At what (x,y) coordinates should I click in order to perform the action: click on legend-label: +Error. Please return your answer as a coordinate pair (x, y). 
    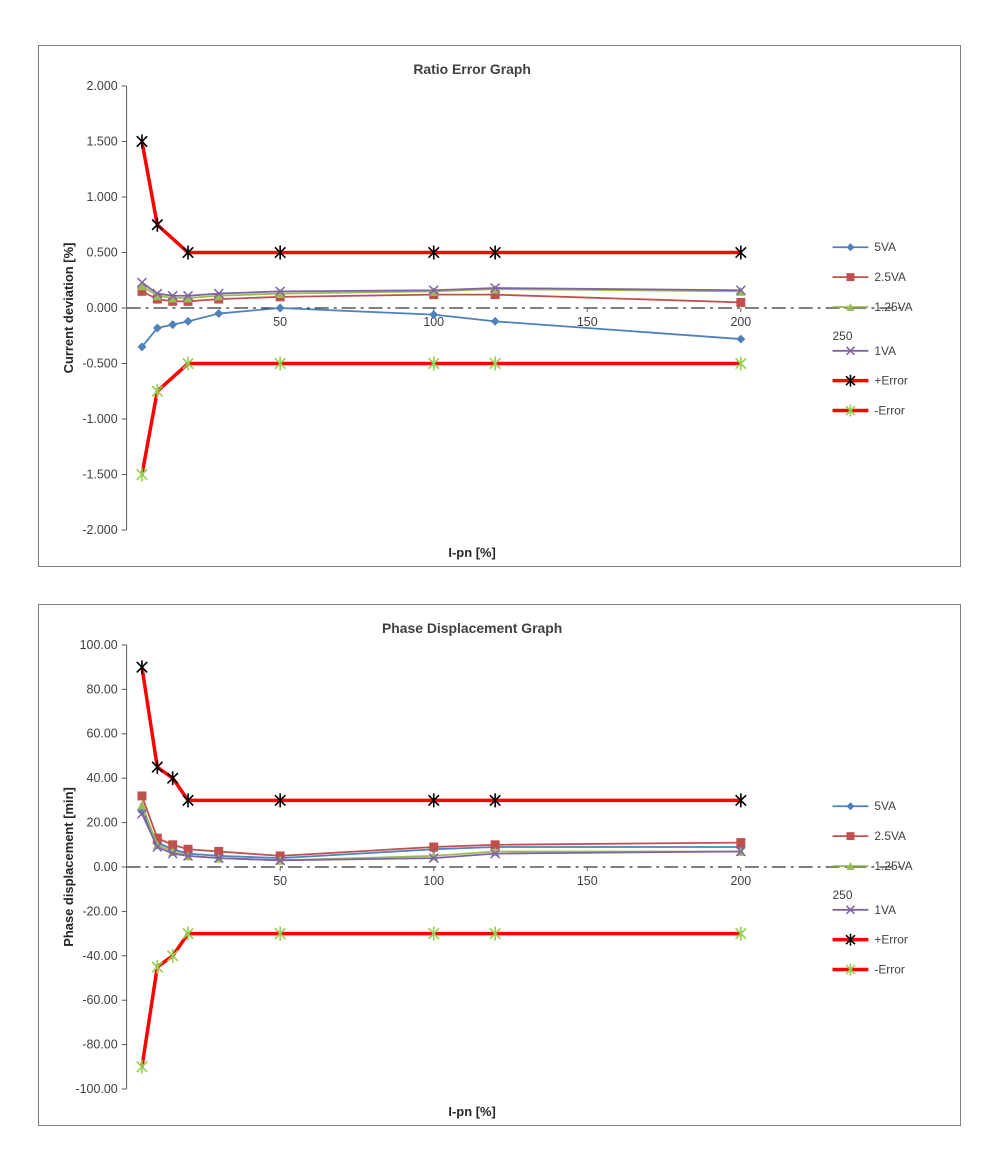
    Looking at the image, I should click on (891, 381).